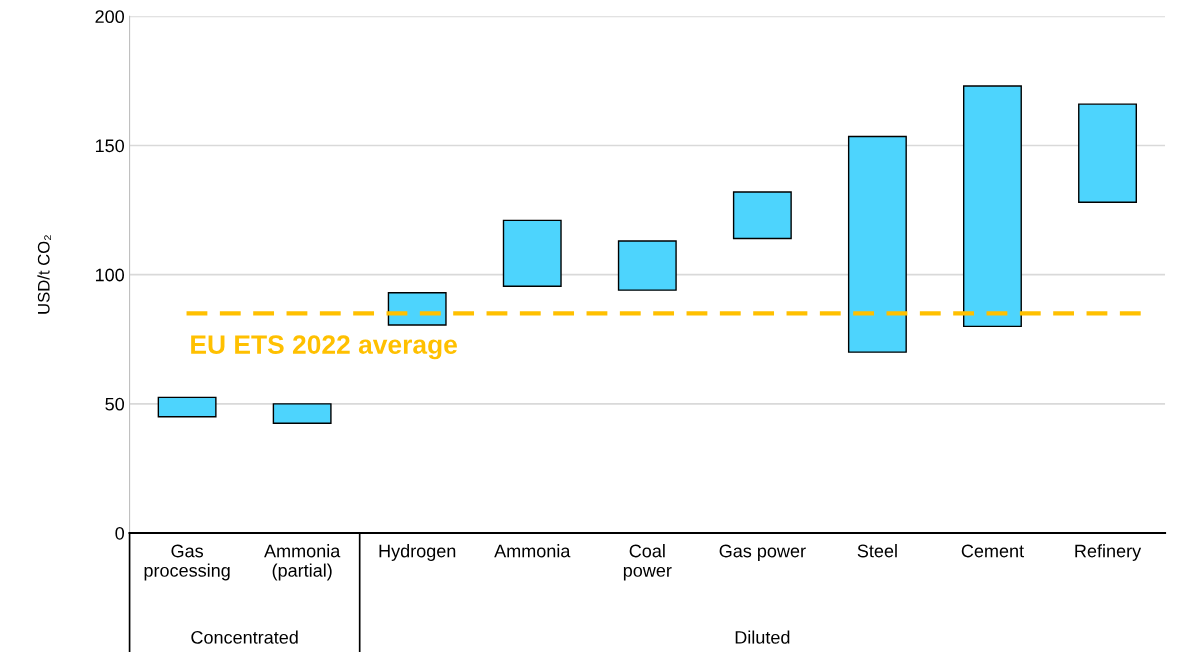 Image resolution: width=1178 pixels, height=652 pixels. What do you see at coordinates (647, 562) in the screenshot?
I see `x-tick-label: Coal power` at bounding box center [647, 562].